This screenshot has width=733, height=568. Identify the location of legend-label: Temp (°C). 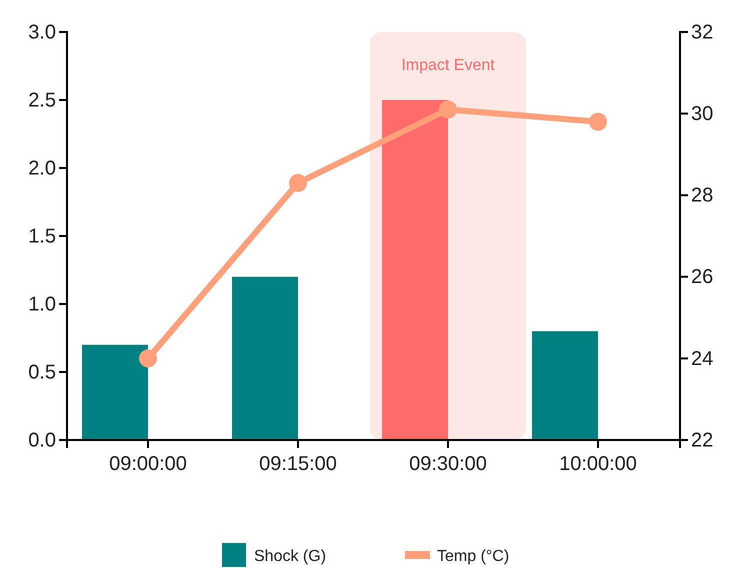
(473, 556).